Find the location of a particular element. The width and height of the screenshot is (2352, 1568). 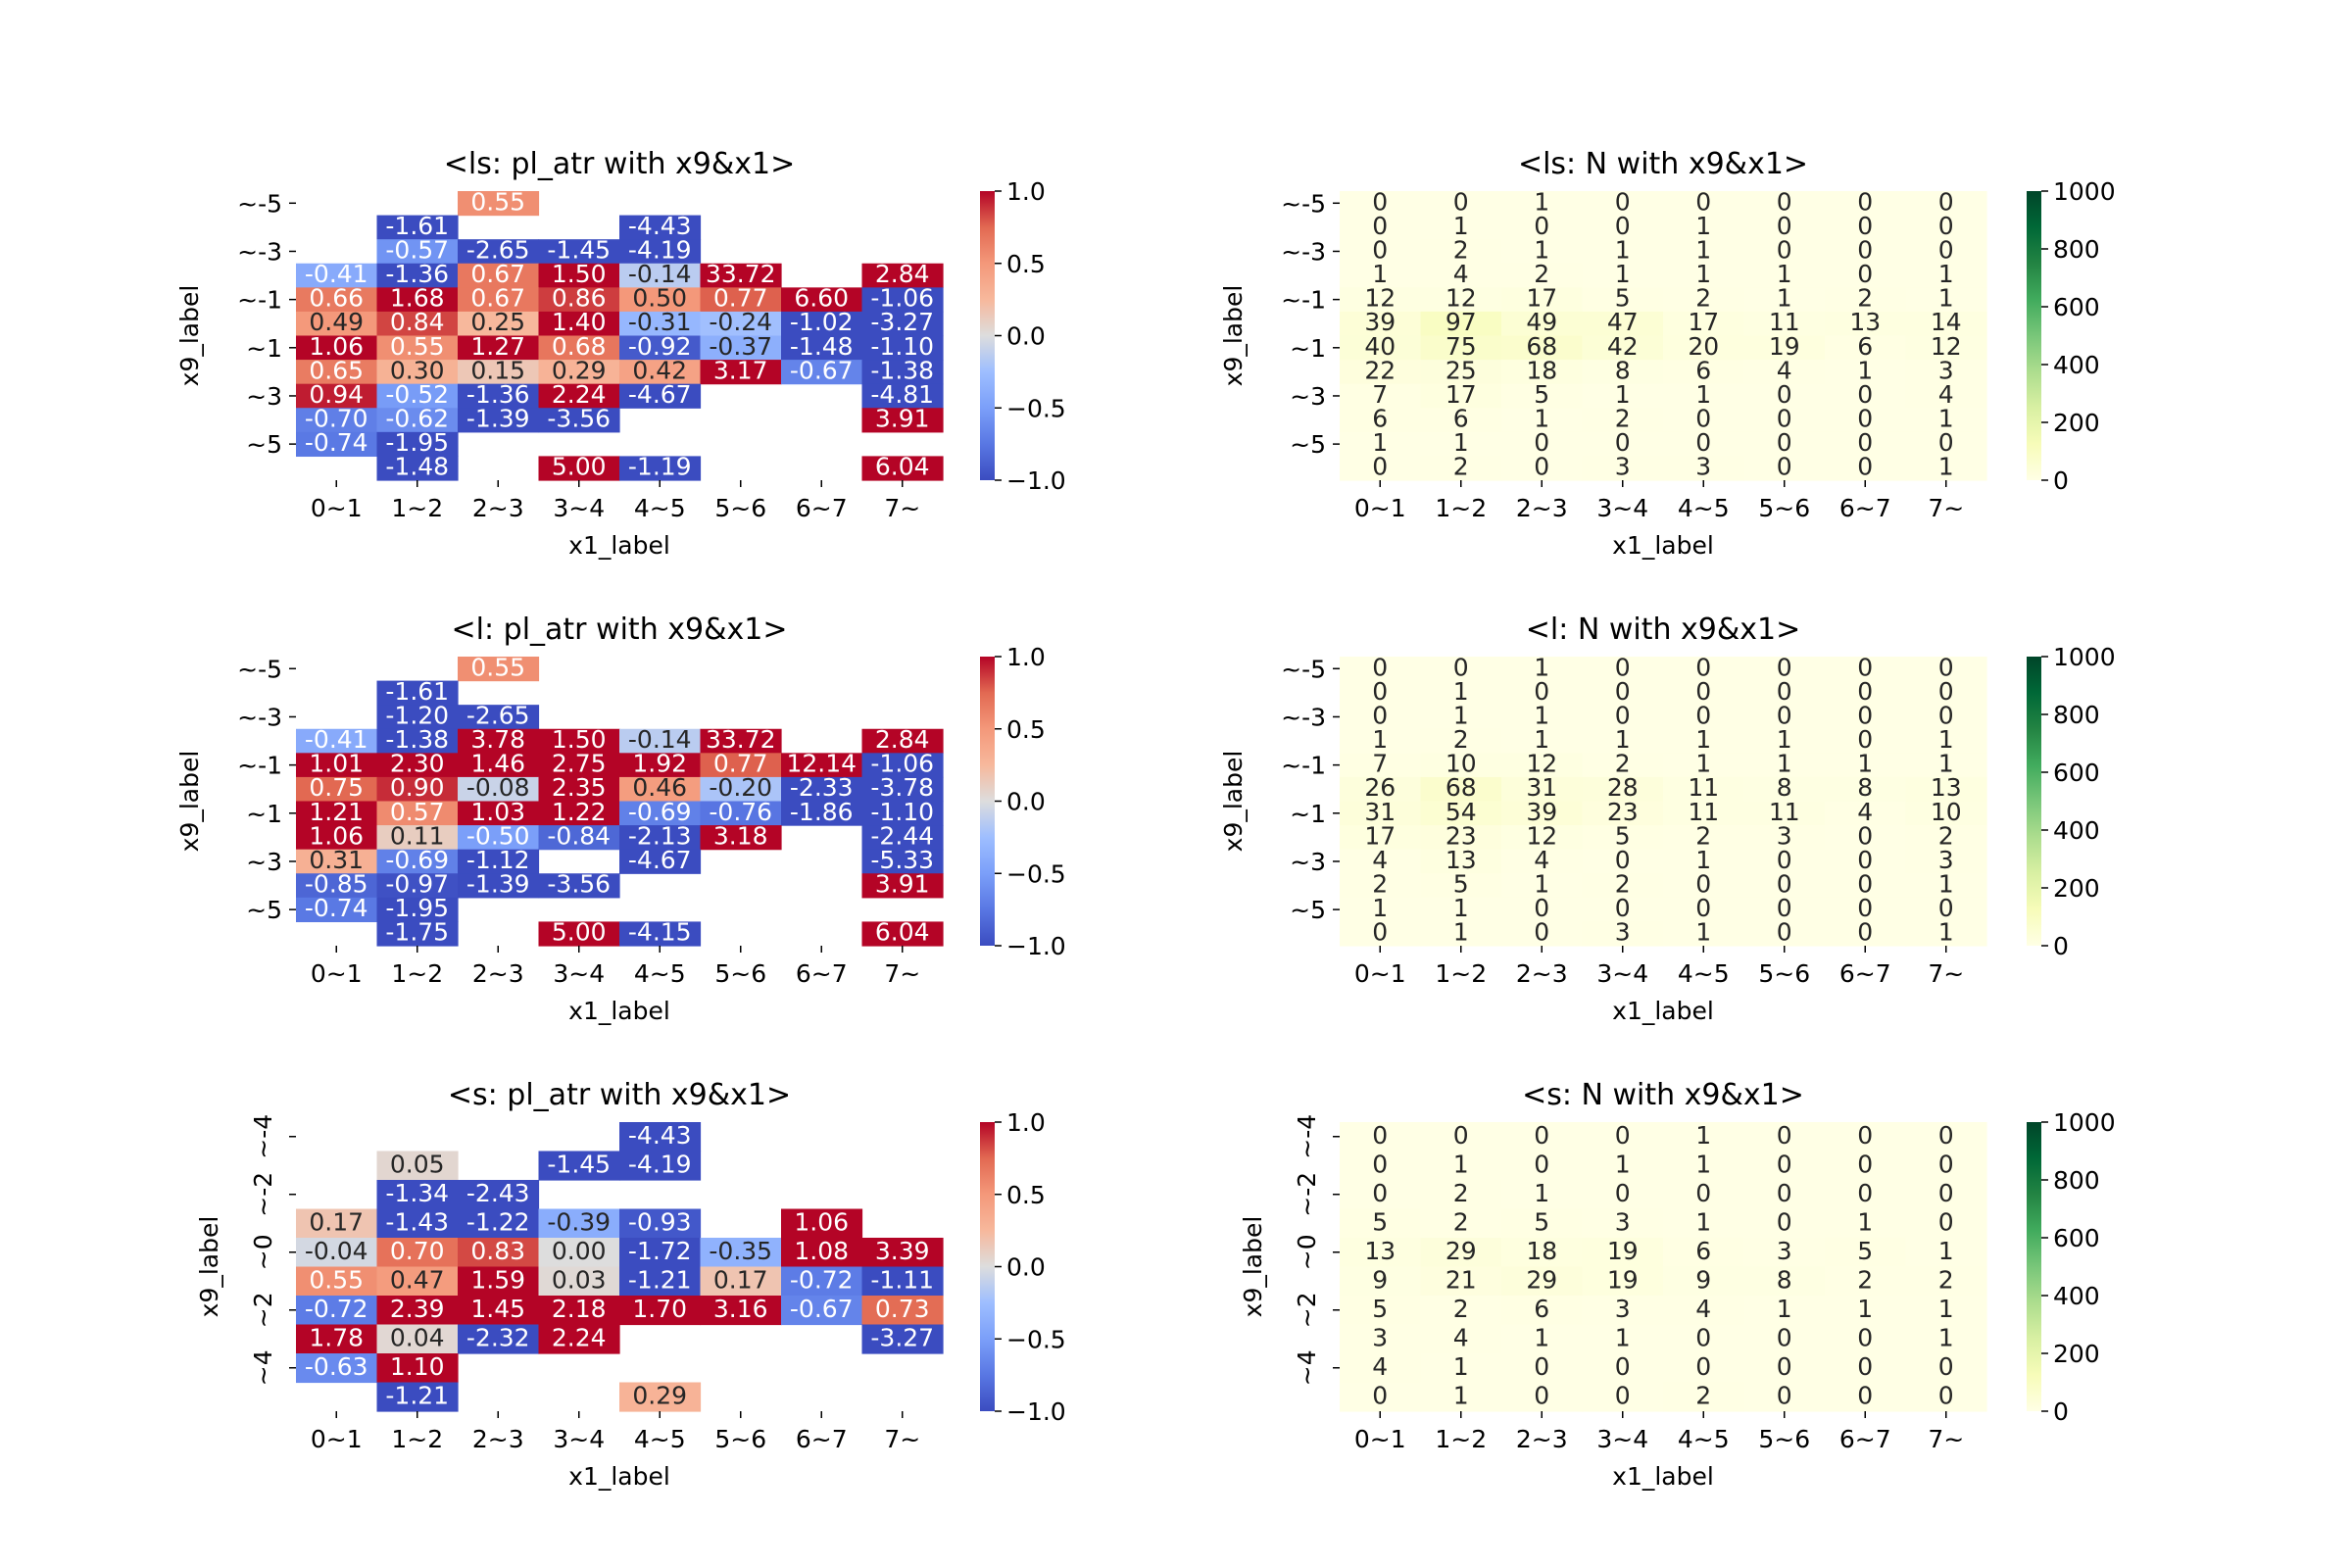

cell-value-label: -1.48 is located at coordinates (417, 467).